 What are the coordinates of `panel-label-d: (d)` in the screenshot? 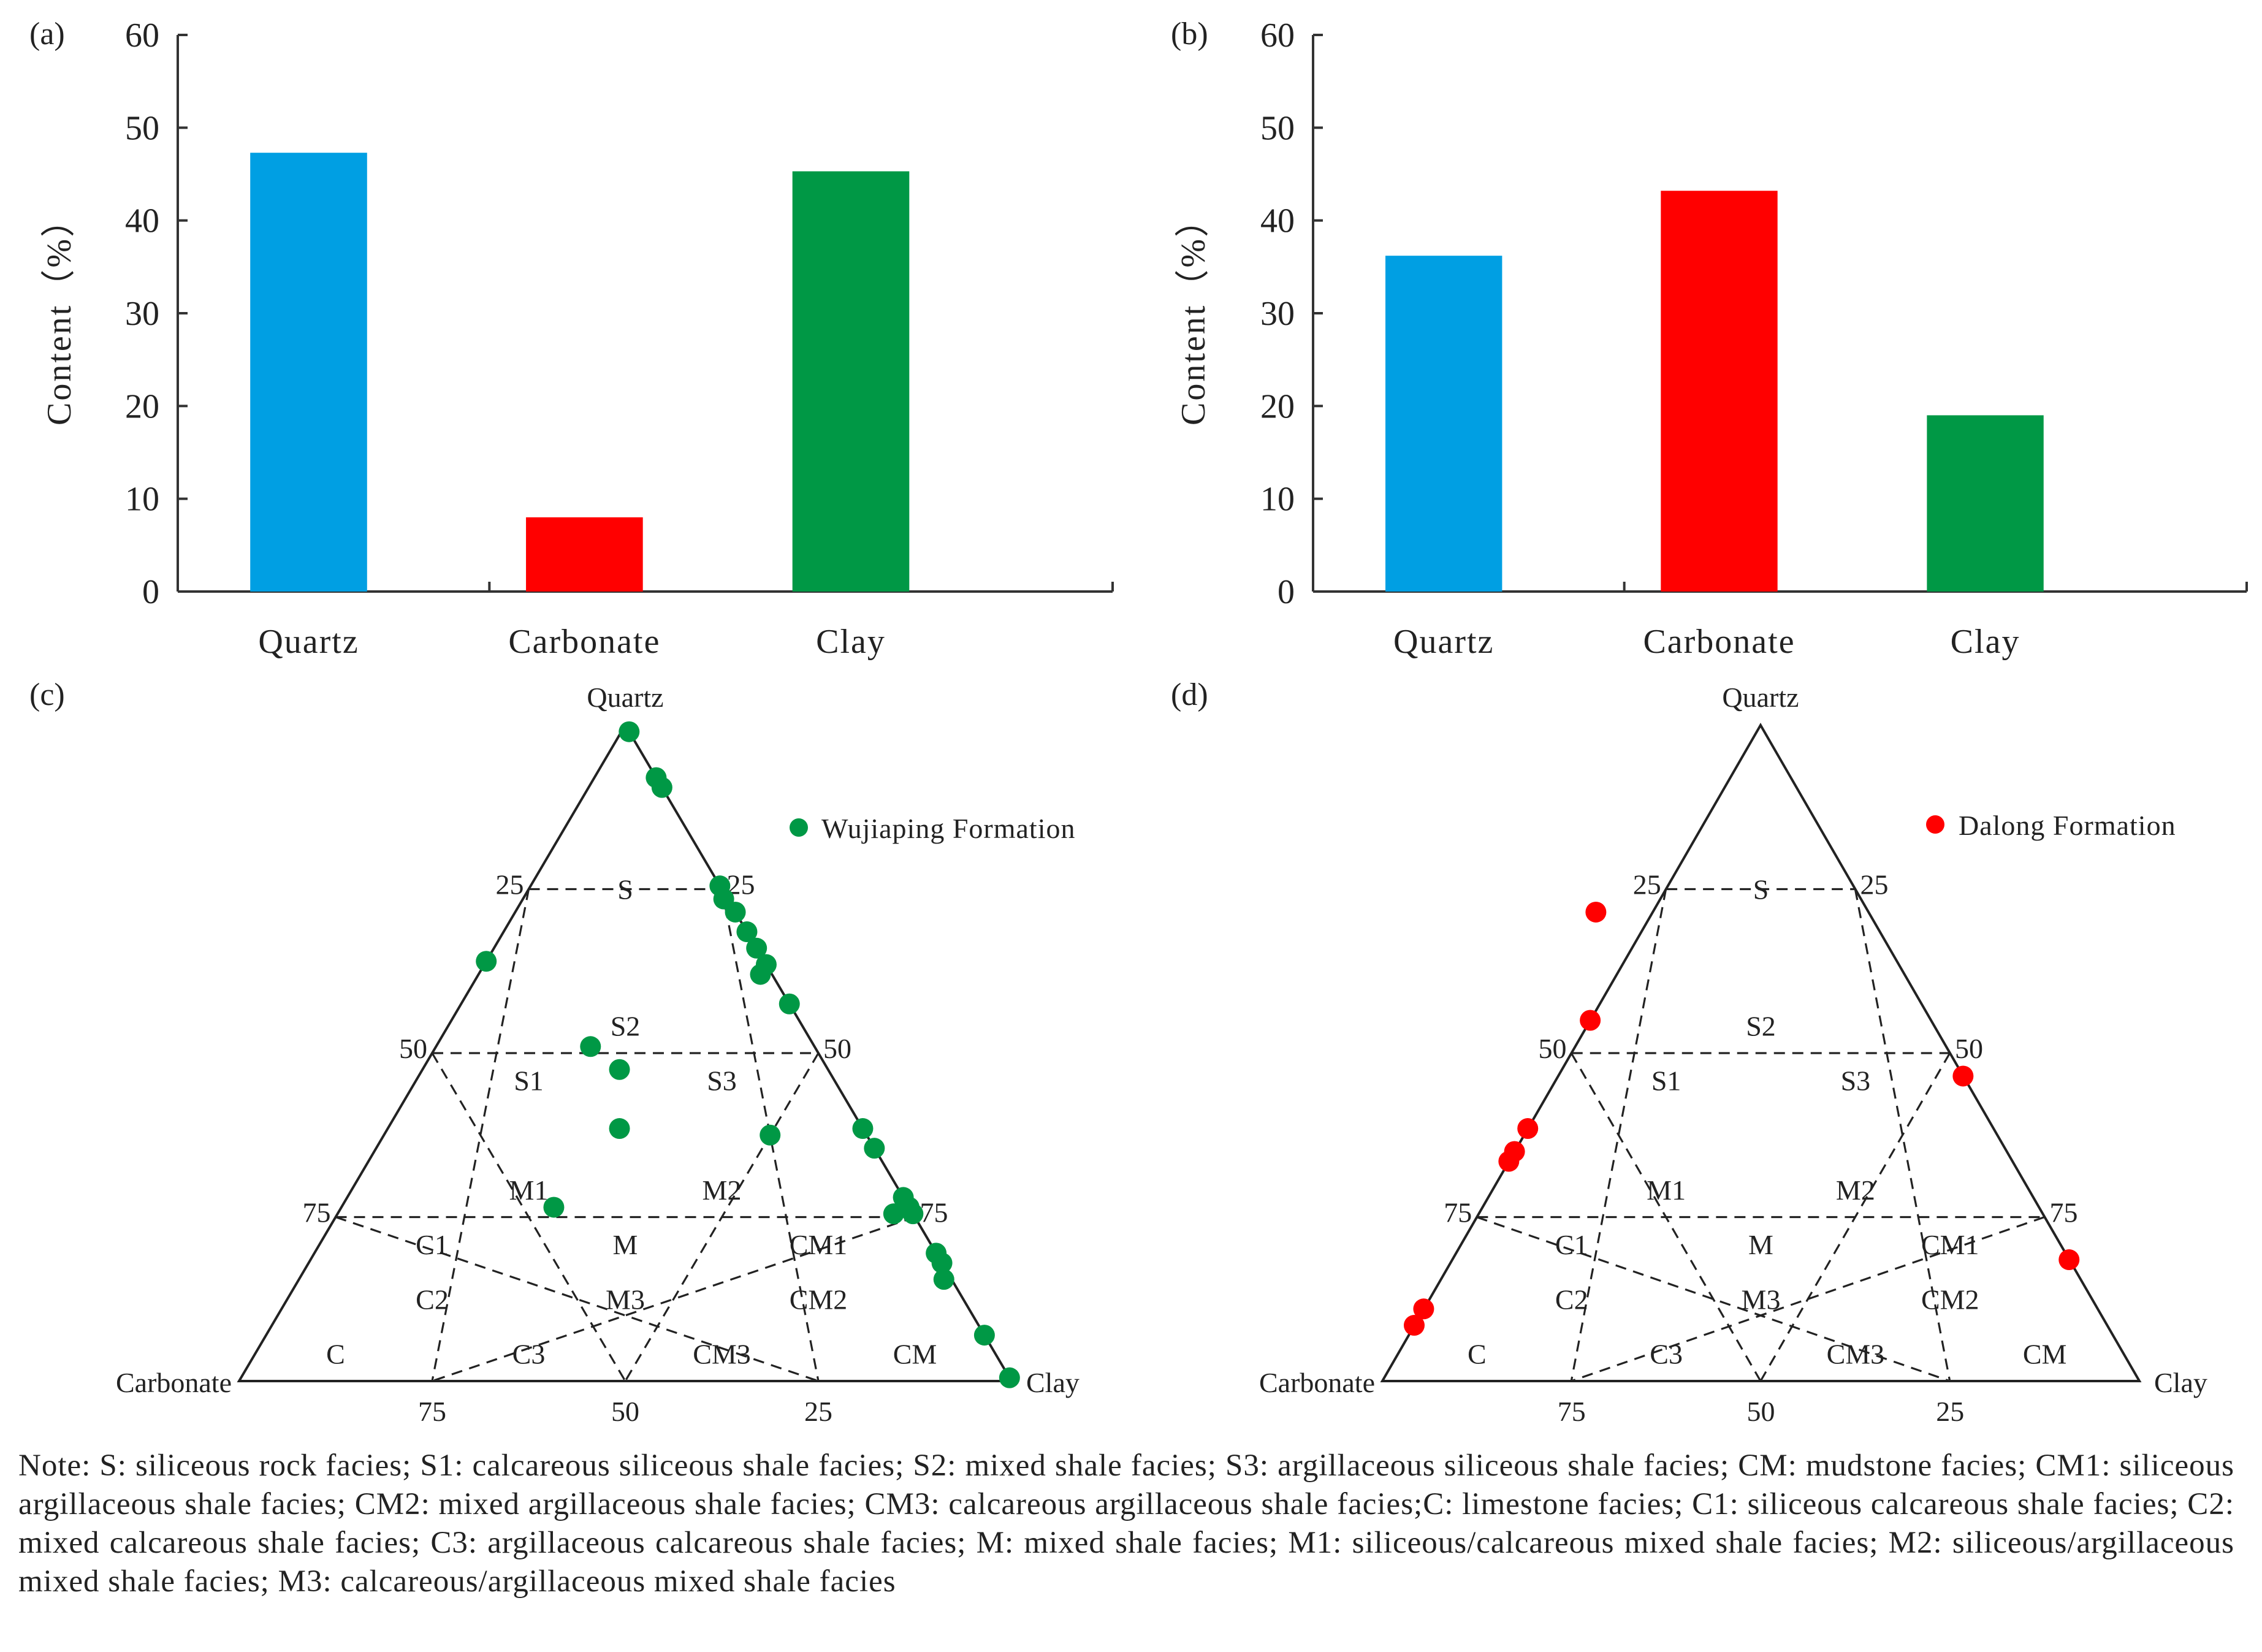 It's located at (1190, 694).